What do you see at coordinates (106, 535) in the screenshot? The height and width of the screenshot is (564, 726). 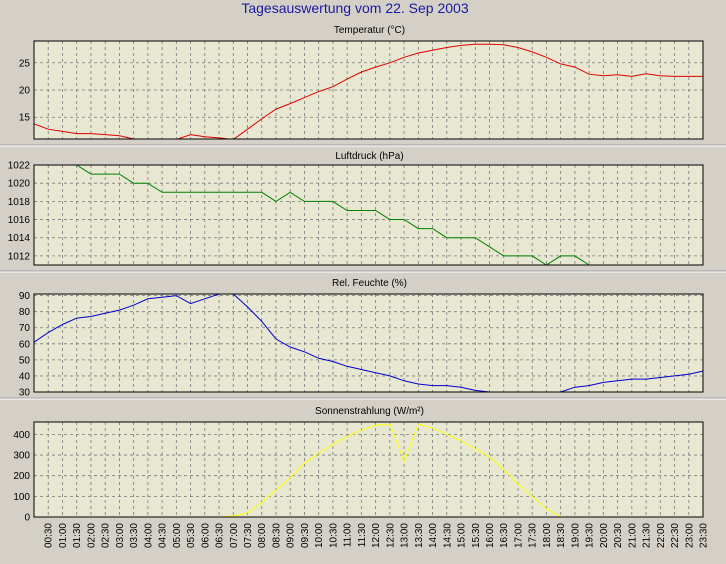 I see `x-tick-label: 02:30` at bounding box center [106, 535].